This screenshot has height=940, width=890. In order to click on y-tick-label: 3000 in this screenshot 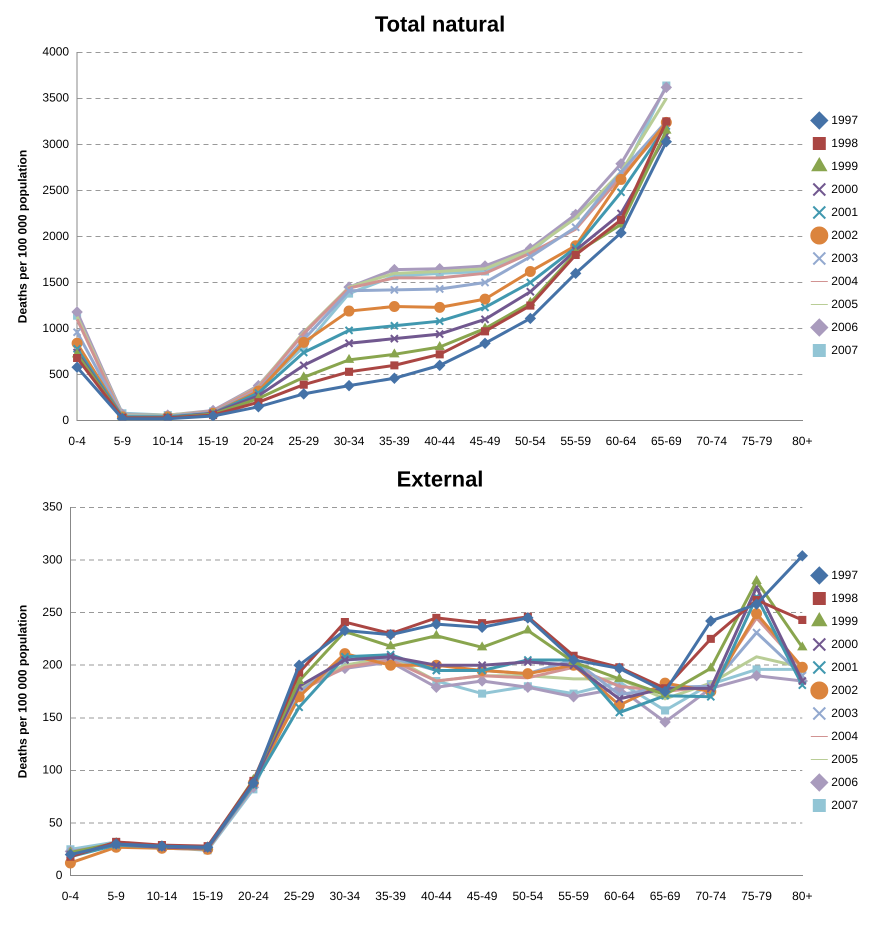, I will do `click(56, 143)`.